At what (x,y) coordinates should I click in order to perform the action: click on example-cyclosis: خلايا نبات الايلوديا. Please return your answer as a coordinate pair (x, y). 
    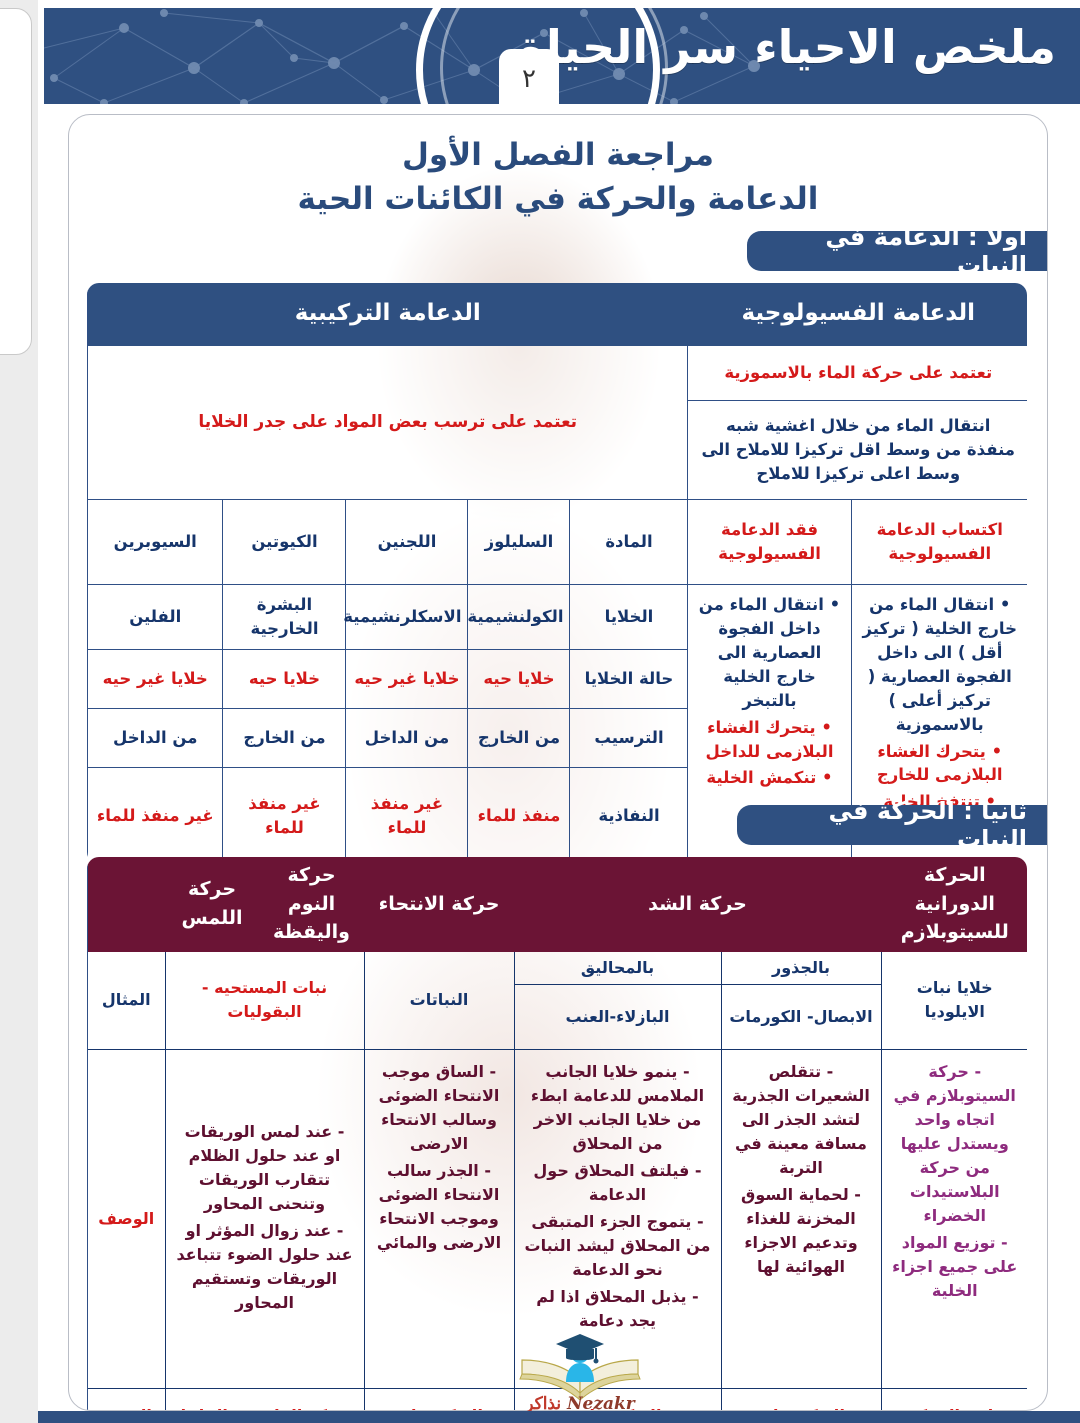
    Looking at the image, I should click on (953, 1000).